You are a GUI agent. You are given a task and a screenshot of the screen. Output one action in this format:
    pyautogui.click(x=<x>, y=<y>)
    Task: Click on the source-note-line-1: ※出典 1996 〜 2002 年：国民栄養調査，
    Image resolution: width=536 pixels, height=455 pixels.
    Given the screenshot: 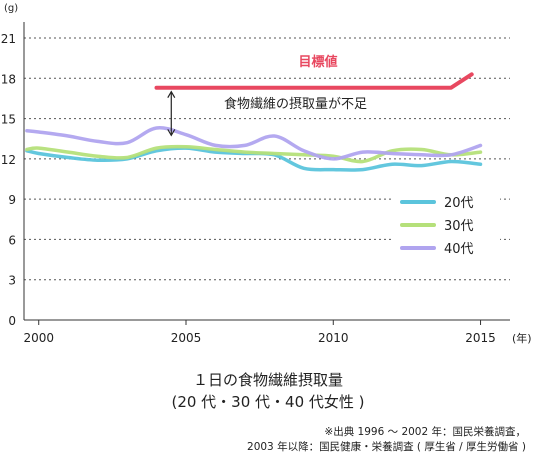 What is the action you would take?
    pyautogui.click(x=425, y=432)
    